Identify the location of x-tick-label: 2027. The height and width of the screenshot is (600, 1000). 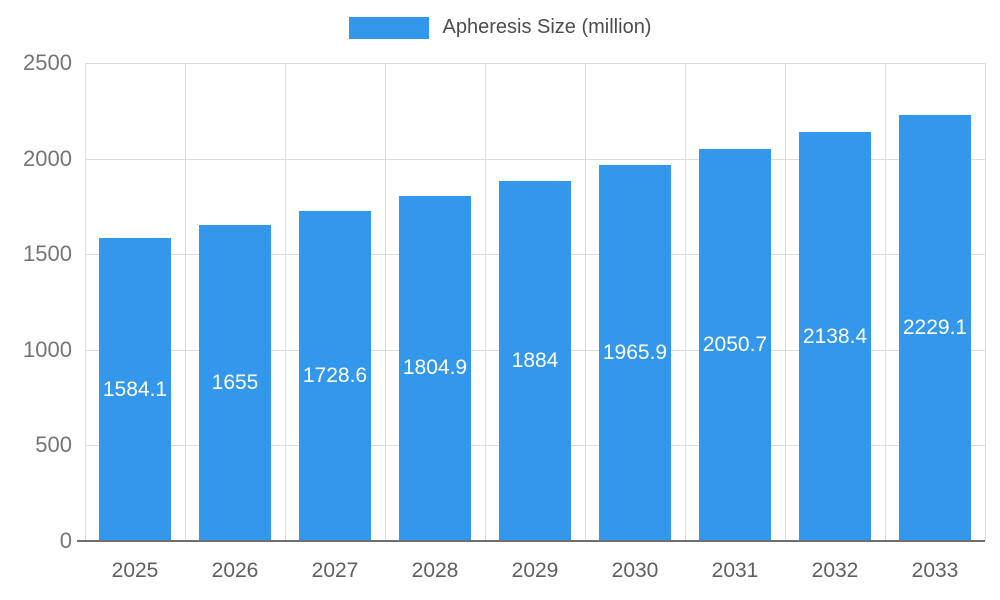
(335, 570).